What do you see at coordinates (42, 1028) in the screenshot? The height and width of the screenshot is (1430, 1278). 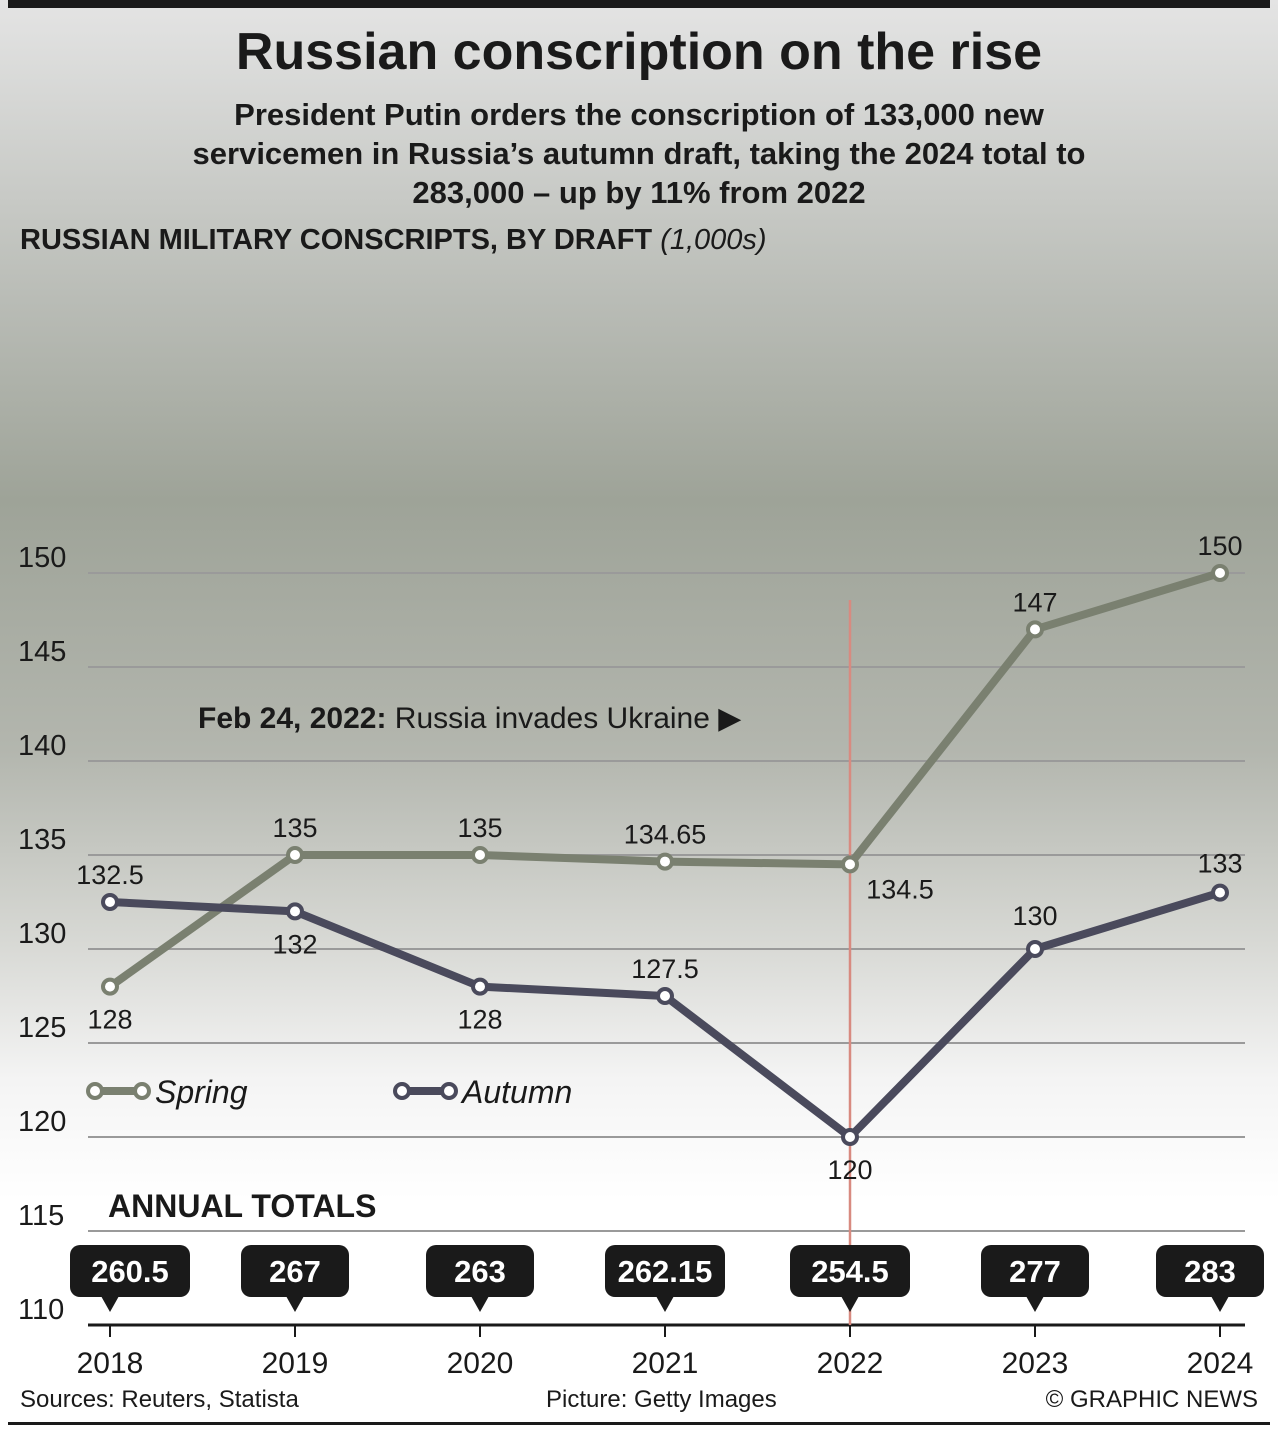 I see `y-tick-label: 125` at bounding box center [42, 1028].